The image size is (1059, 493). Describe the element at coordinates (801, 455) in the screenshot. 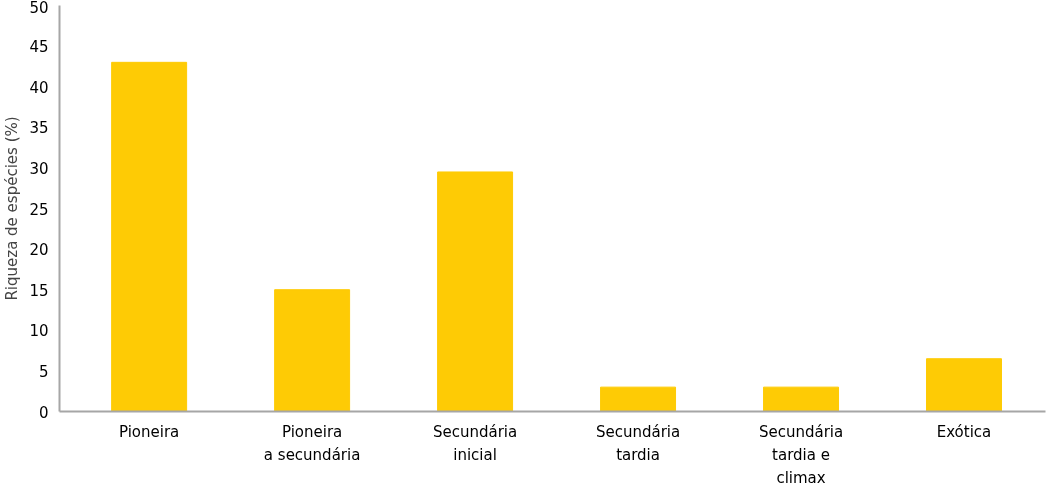

I see `x-tick-label: Secundária tardia e climax` at that location.